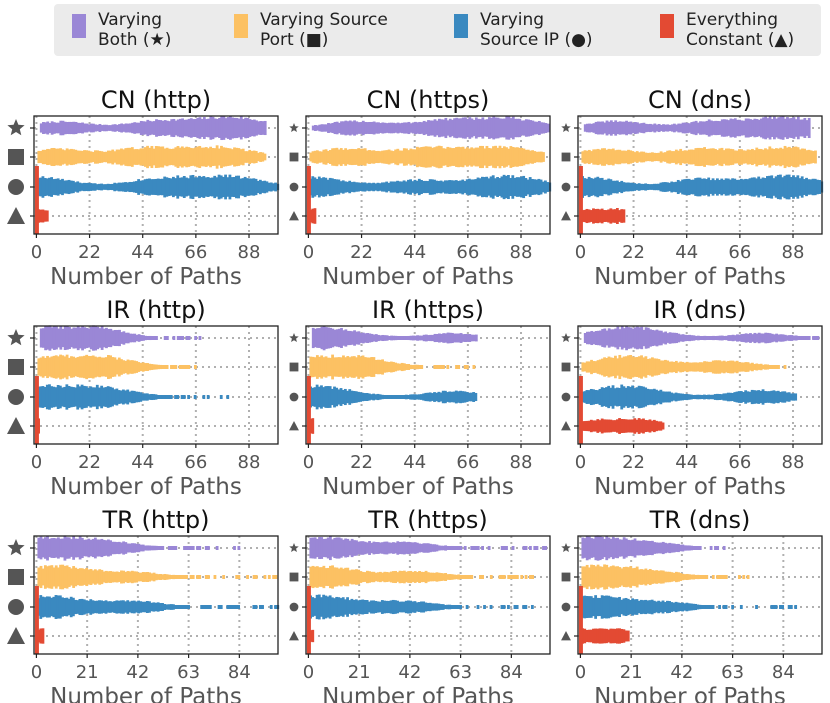 Image resolution: width=830 pixels, height=703 pixels. Describe the element at coordinates (89, 462) in the screenshot. I see `x-tick-label: 22` at that location.